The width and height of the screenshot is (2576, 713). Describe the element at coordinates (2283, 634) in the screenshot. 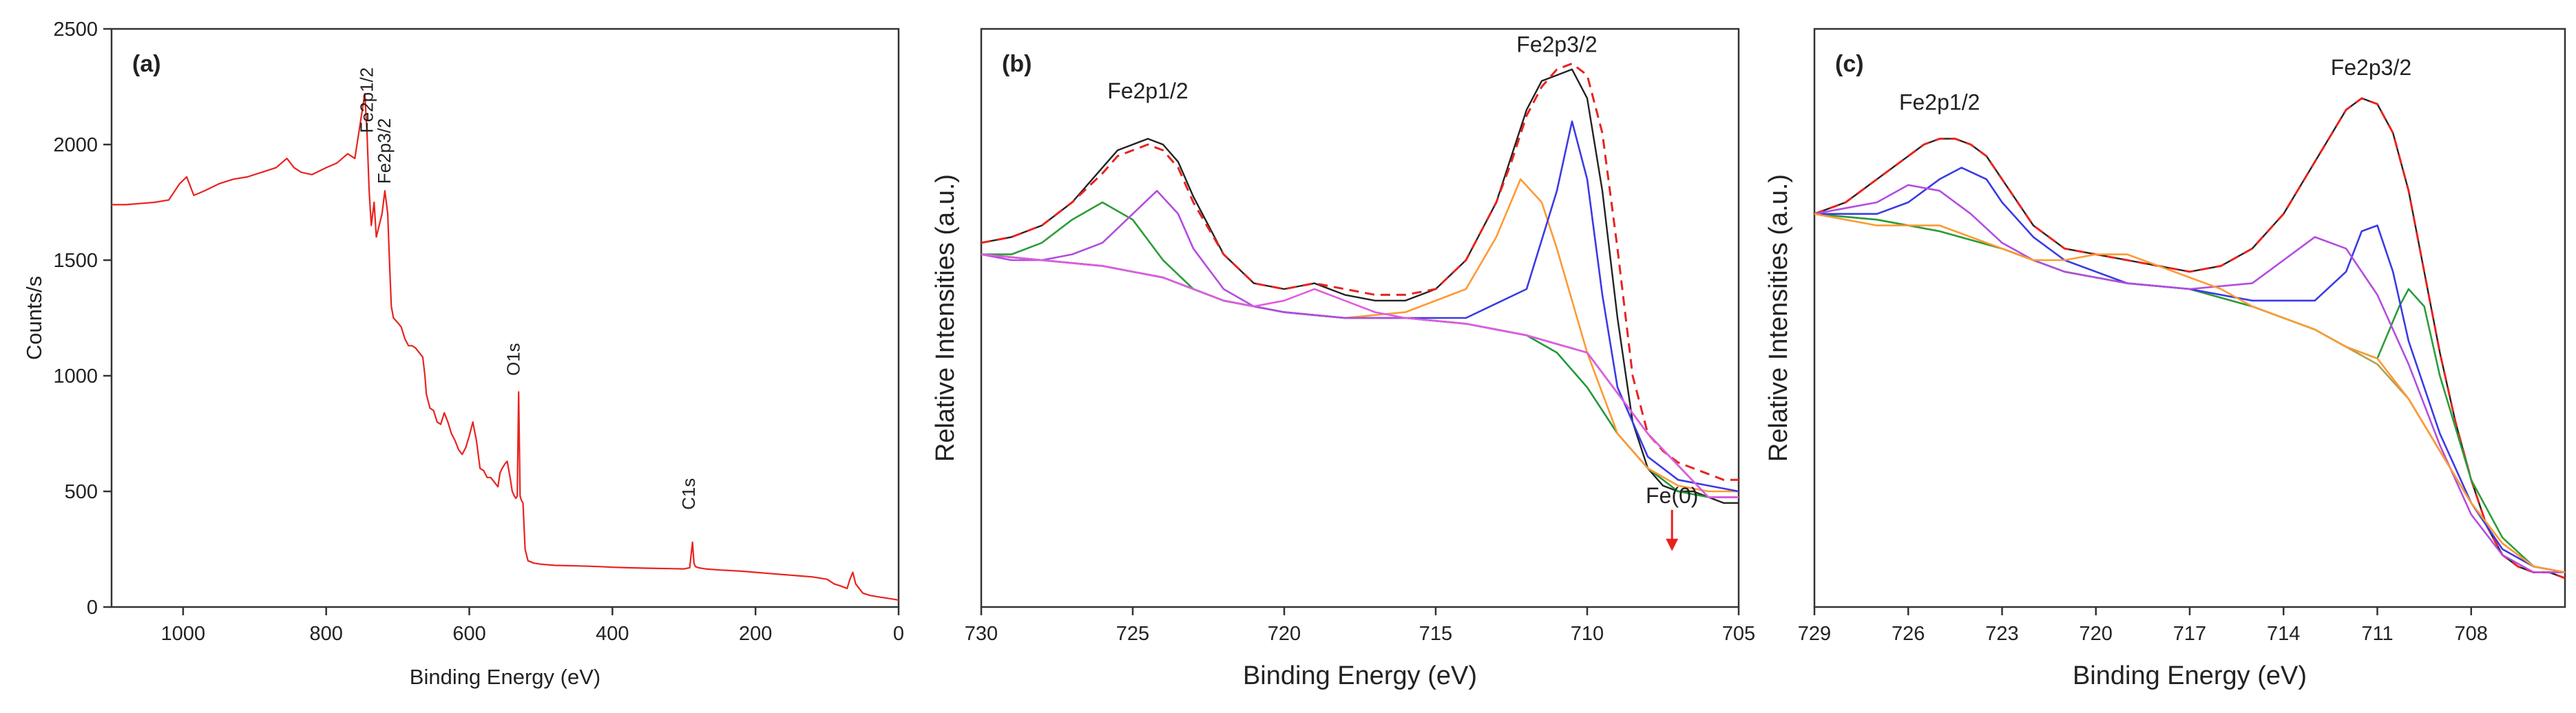

I see `x-tick-label: 714` at that location.